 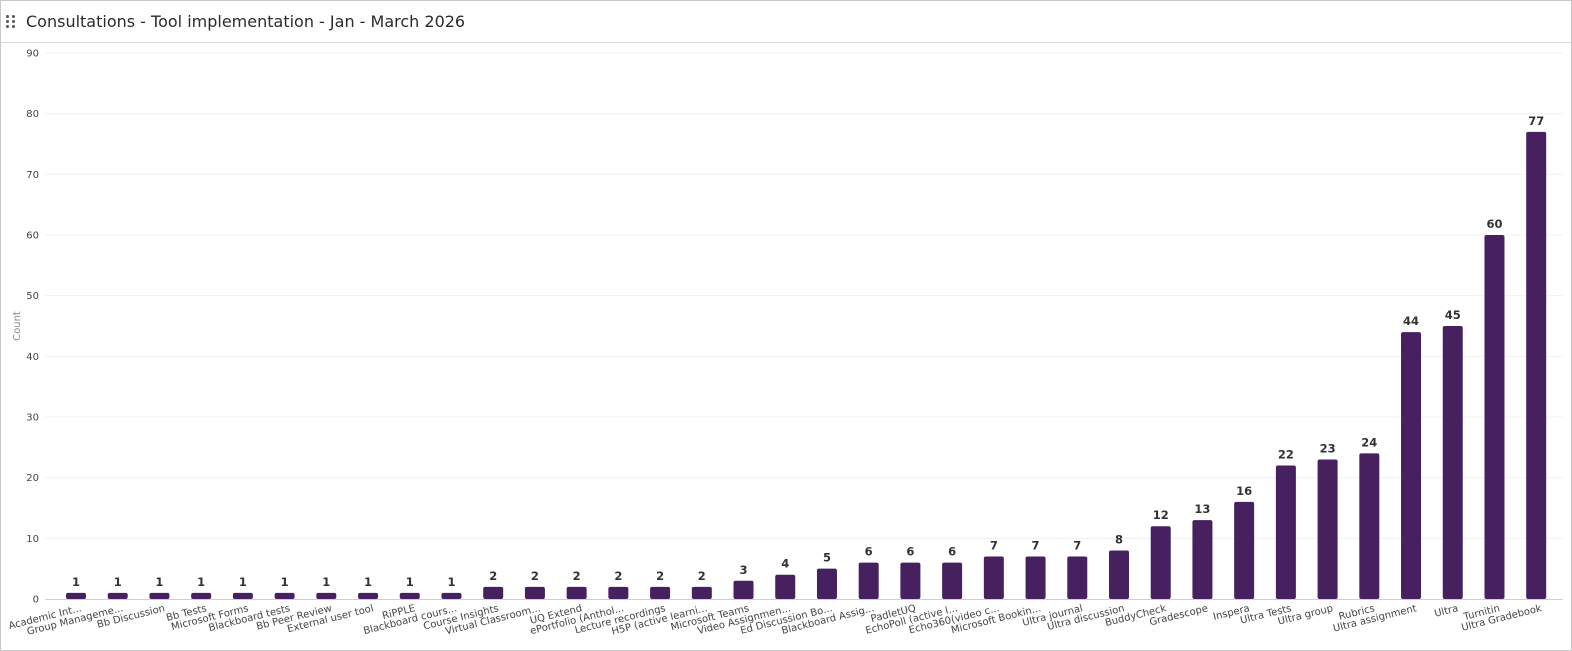 What do you see at coordinates (1411, 321) in the screenshot?
I see `data-label: 44` at bounding box center [1411, 321].